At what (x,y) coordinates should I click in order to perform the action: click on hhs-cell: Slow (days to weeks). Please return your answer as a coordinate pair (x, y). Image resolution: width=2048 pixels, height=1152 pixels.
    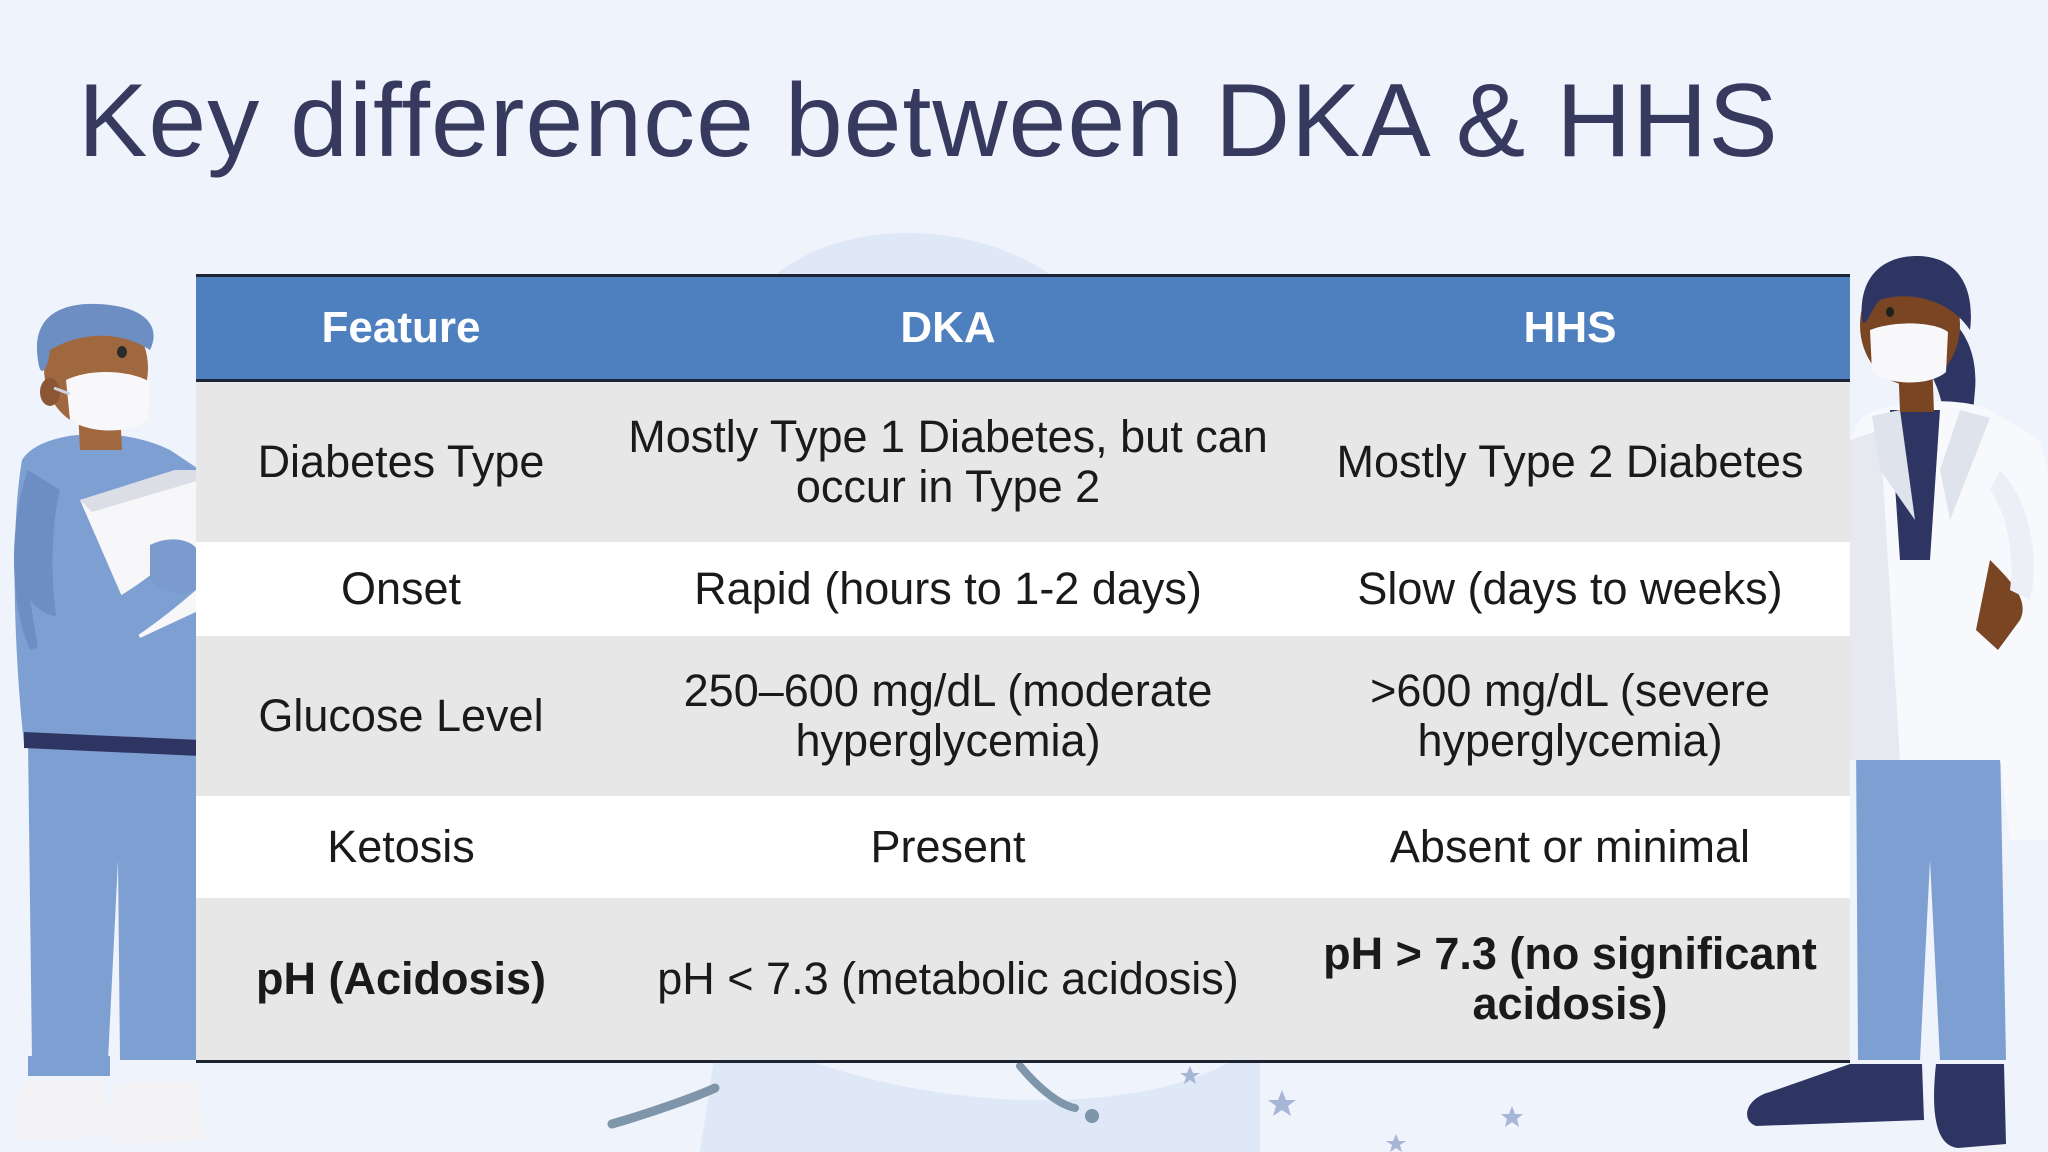
    Looking at the image, I should click on (1570, 589).